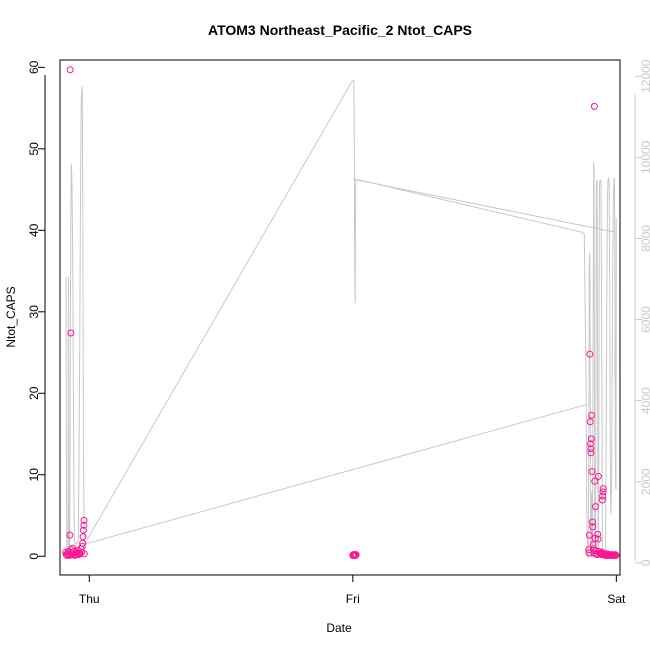 The image size is (650, 650). What do you see at coordinates (34, 230) in the screenshot?
I see `y-tick-label: 40` at bounding box center [34, 230].